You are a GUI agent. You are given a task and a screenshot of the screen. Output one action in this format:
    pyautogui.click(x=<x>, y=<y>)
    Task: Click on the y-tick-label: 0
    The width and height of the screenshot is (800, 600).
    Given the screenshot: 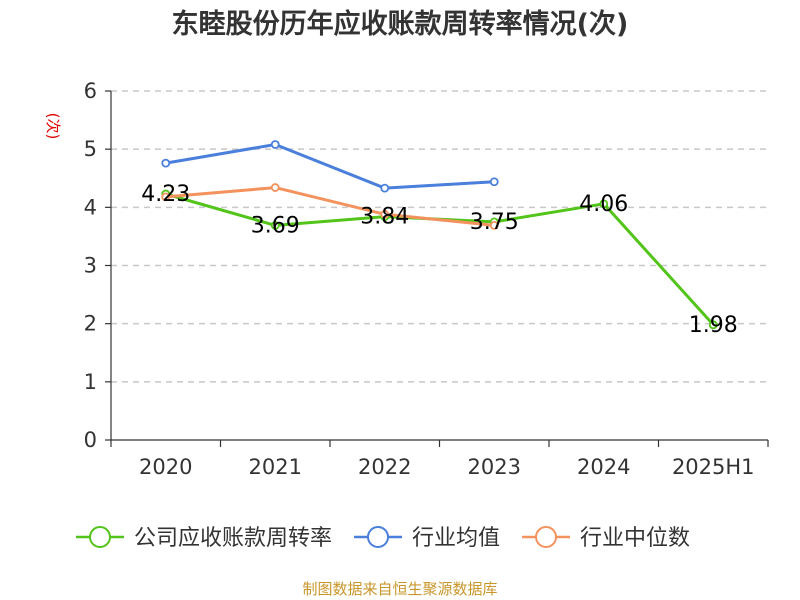 What is the action you would take?
    pyautogui.click(x=90, y=440)
    